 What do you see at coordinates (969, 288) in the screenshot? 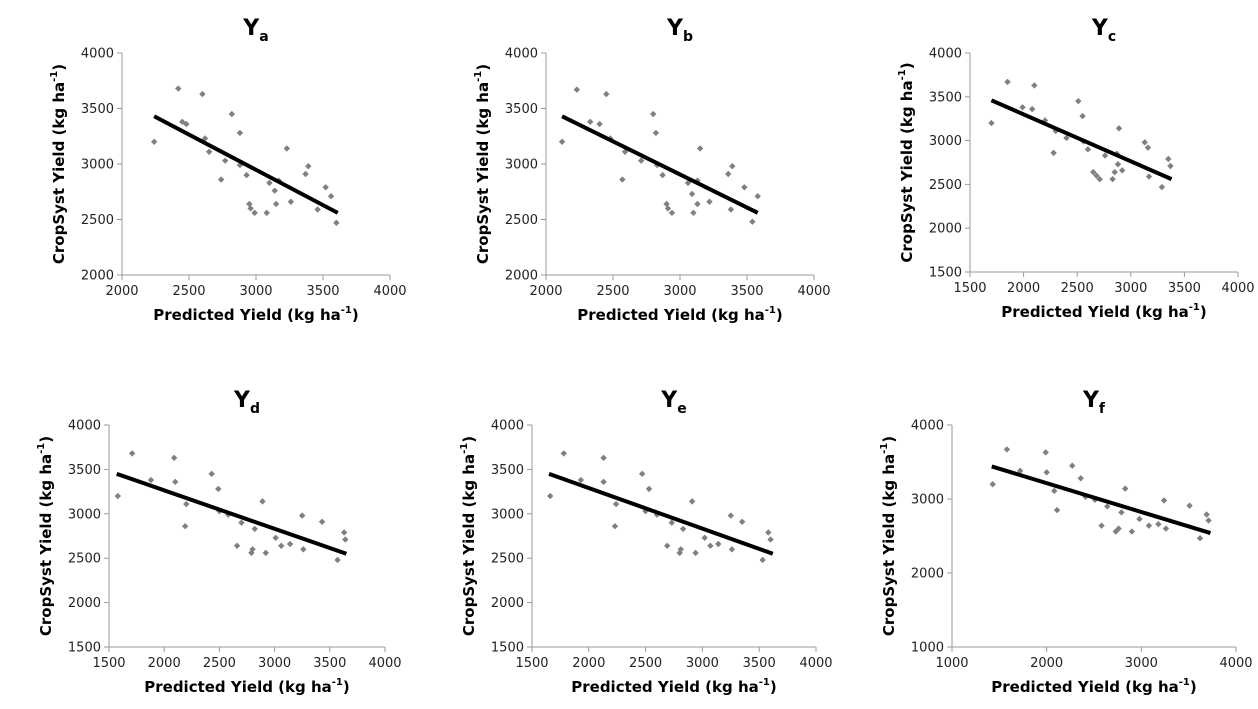
I see `x-tick-label: 1500` at bounding box center [969, 288].